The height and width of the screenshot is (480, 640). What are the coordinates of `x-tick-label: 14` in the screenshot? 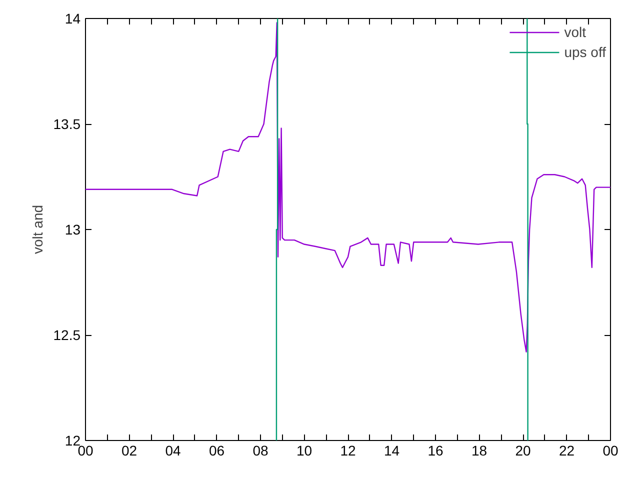 It's located at (392, 450).